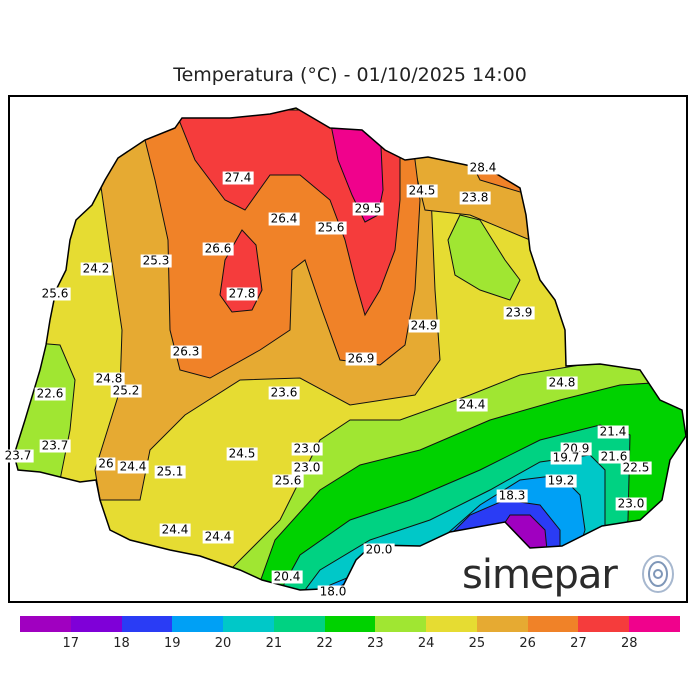 The image size is (700, 700). What do you see at coordinates (483, 167) in the screenshot?
I see `contour-label: 28.4` at bounding box center [483, 167].